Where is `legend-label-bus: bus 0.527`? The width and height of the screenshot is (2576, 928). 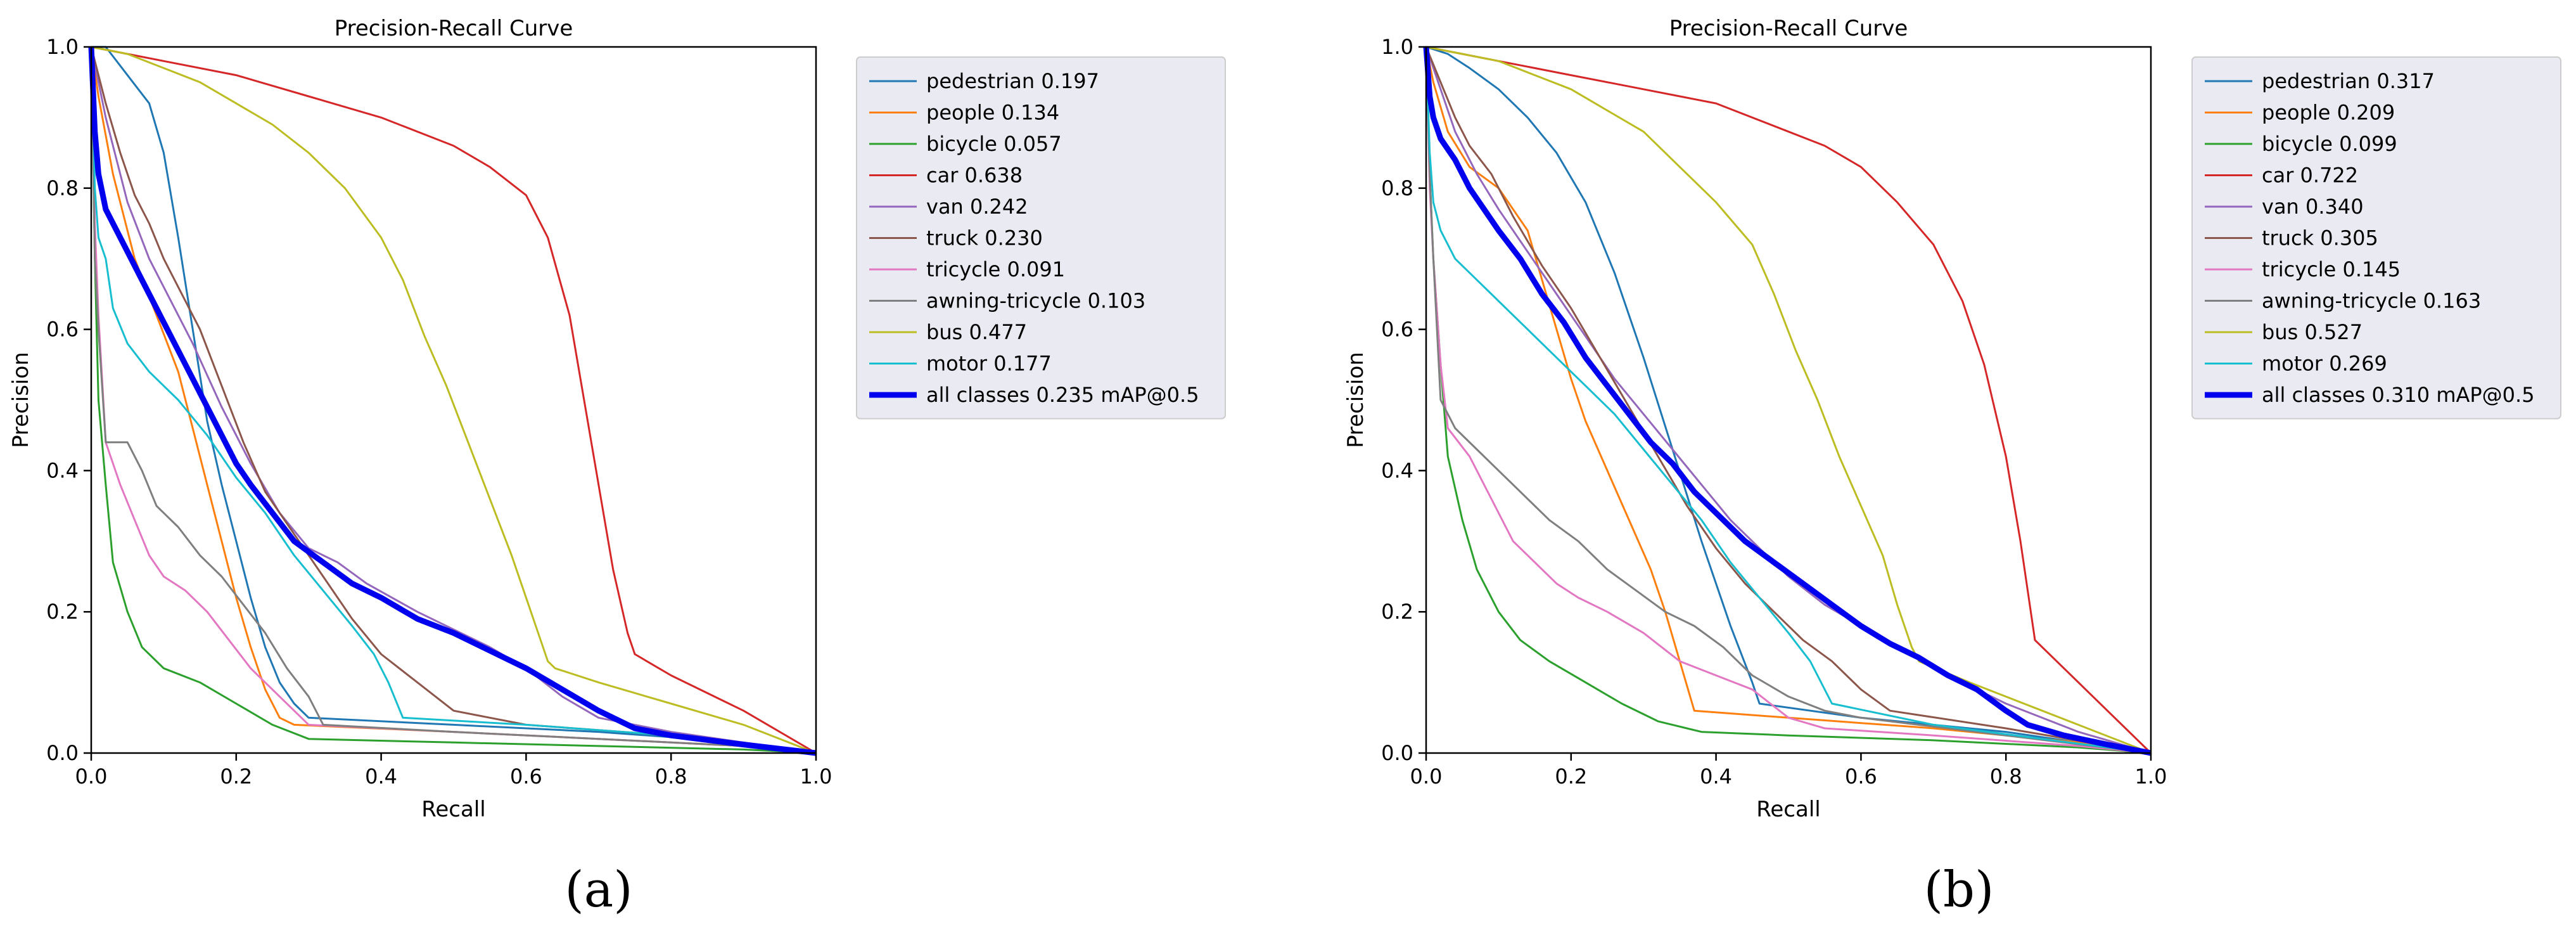 legend-label-bus: bus 0.527 is located at coordinates (2312, 332).